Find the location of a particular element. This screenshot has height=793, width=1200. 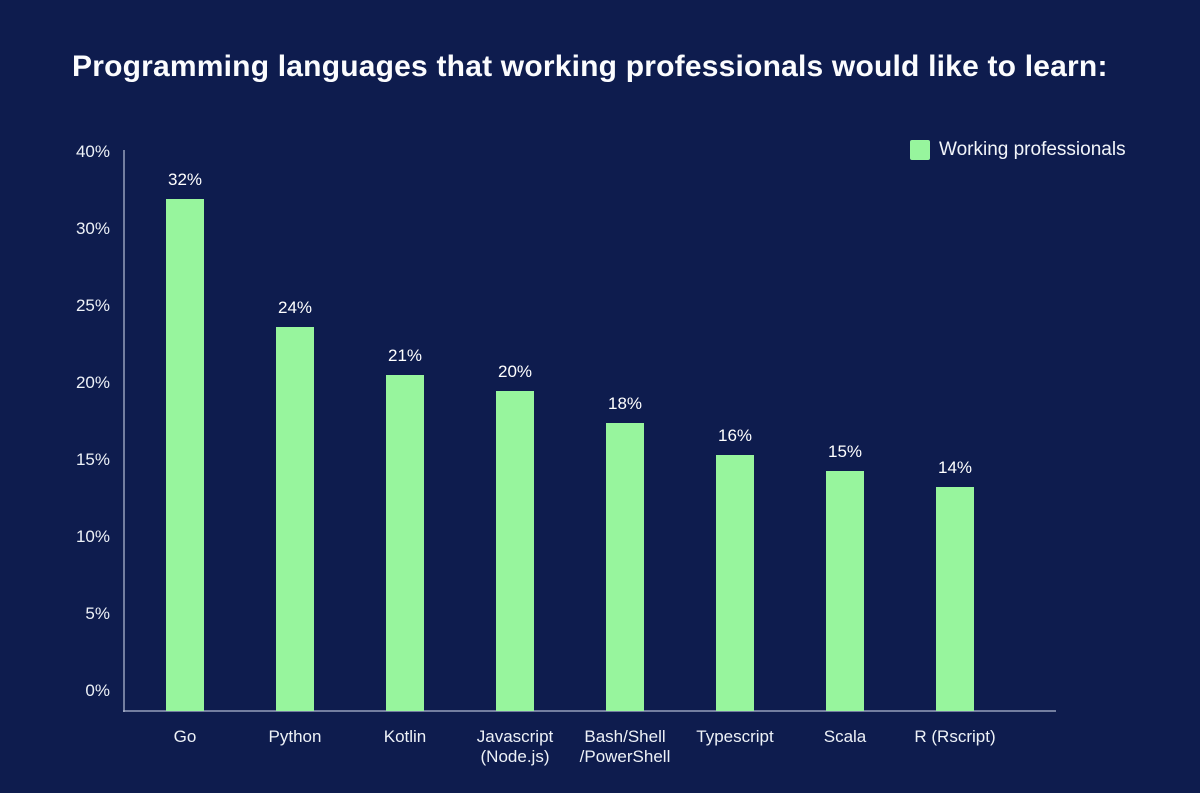

bar-value-label: 18% is located at coordinates (625, 403).